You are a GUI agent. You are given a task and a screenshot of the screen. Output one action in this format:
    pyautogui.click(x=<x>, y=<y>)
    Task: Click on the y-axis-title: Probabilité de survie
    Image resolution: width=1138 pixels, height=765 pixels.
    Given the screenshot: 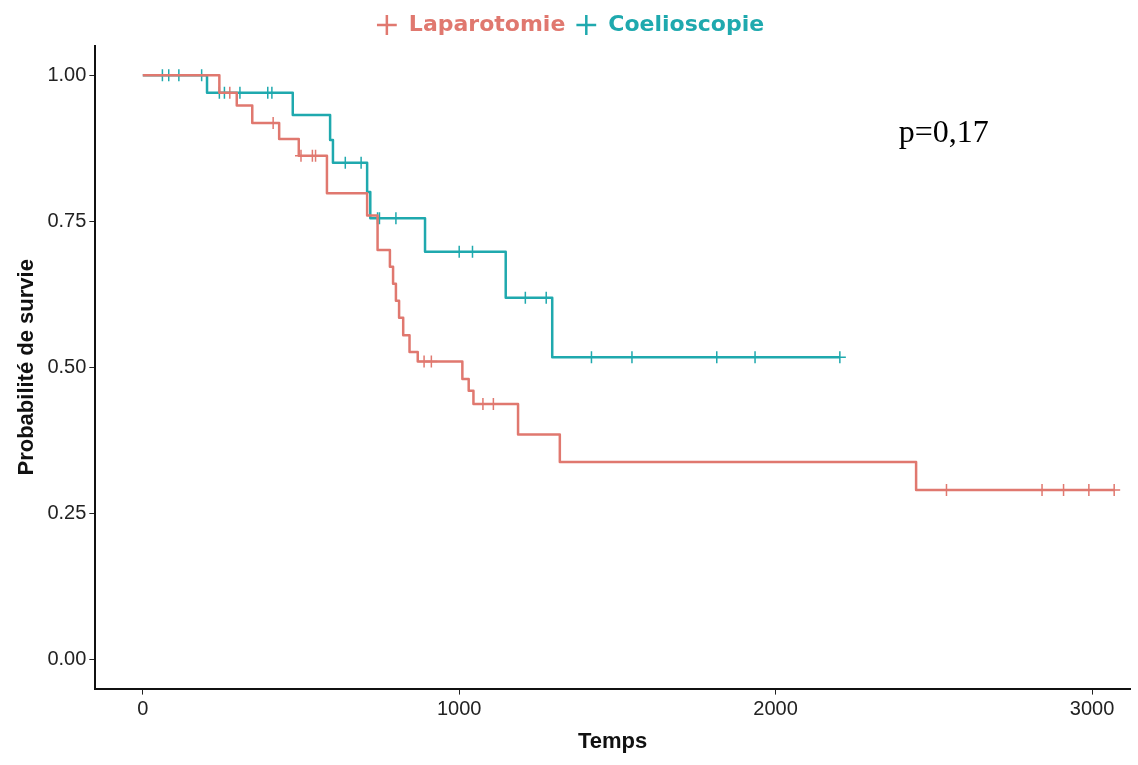 What is the action you would take?
    pyautogui.click(x=26, y=367)
    